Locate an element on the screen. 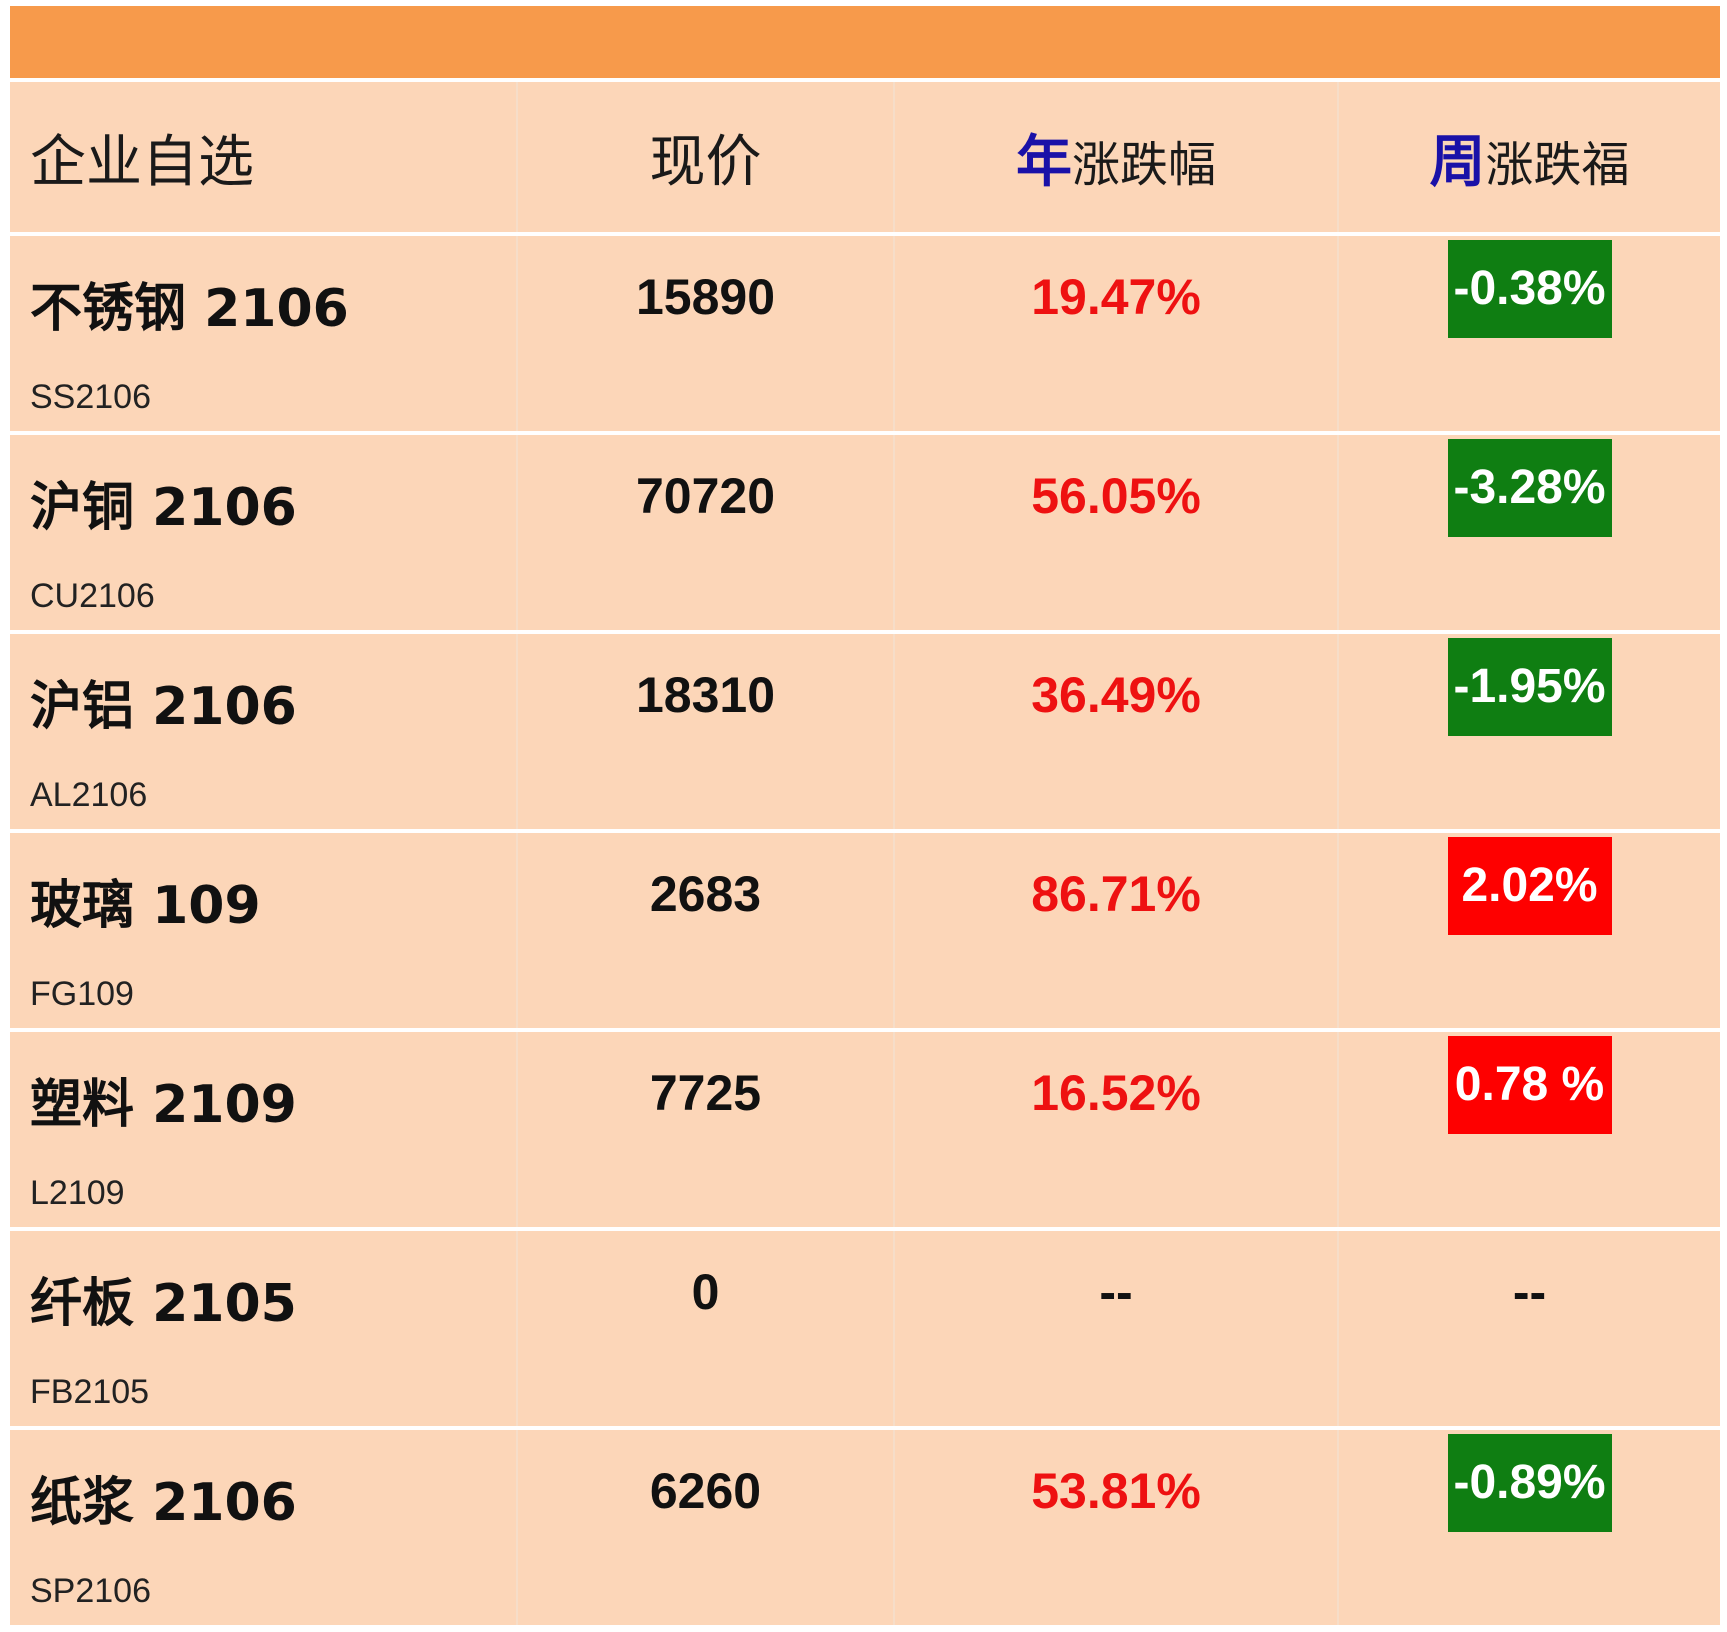  header-year-change: 年涨跌幅 is located at coordinates (1116, 159).